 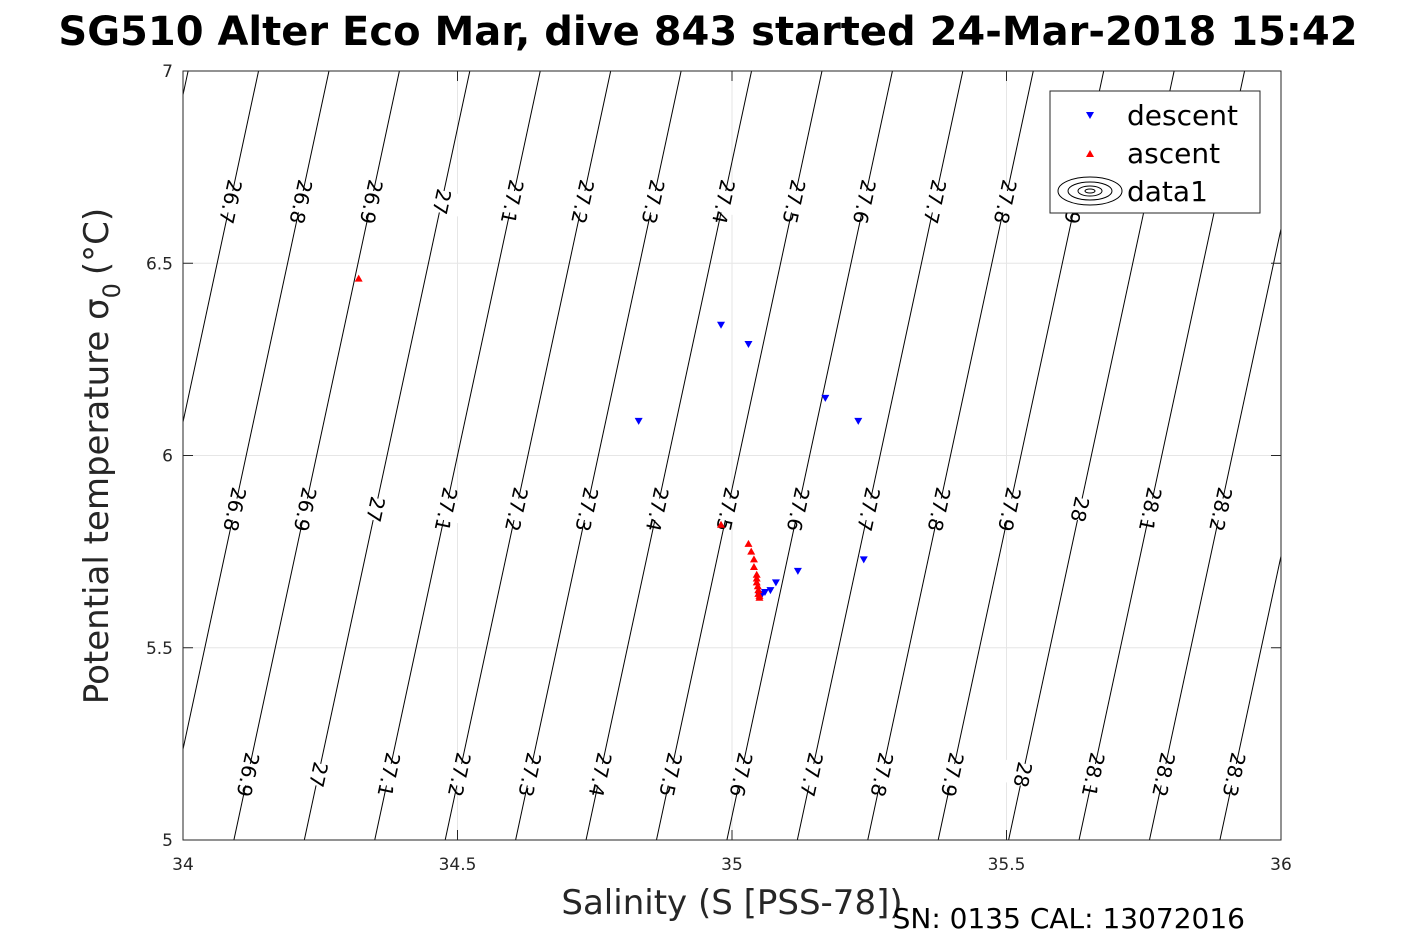 I want to click on x-axis-label: Salinity (S [PSS-78]), so click(x=731, y=903).